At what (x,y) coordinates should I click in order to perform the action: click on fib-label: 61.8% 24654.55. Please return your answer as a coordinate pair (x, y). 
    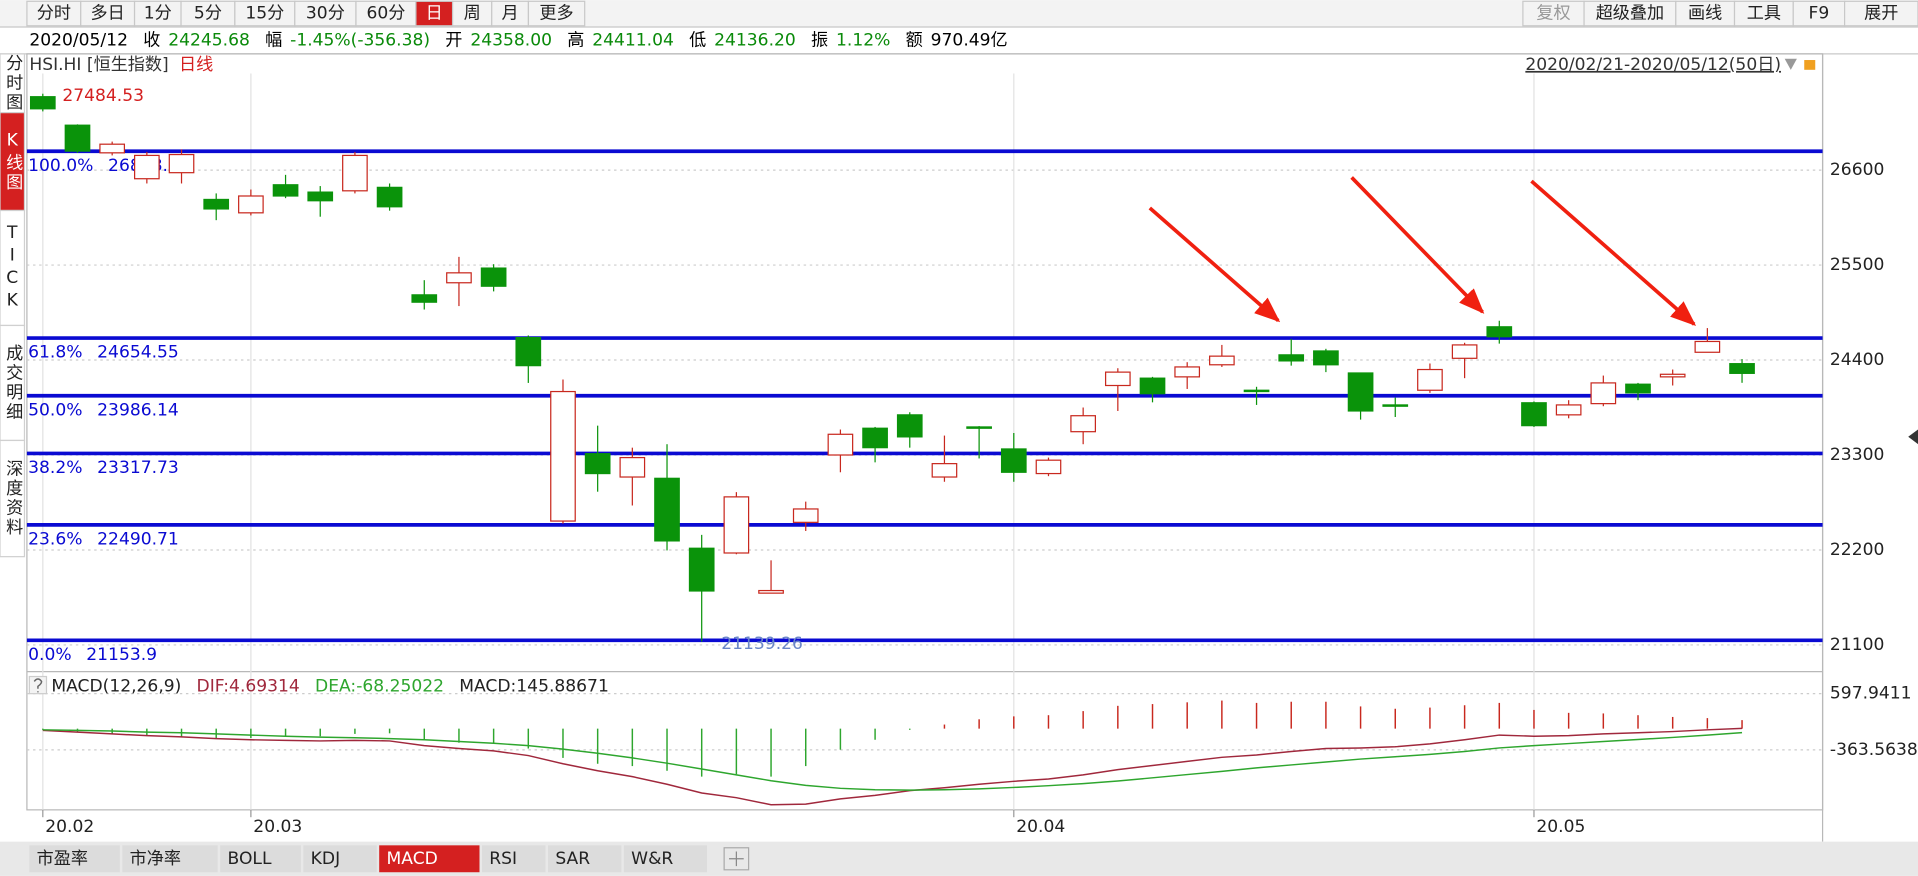
    Looking at the image, I should click on (103, 353).